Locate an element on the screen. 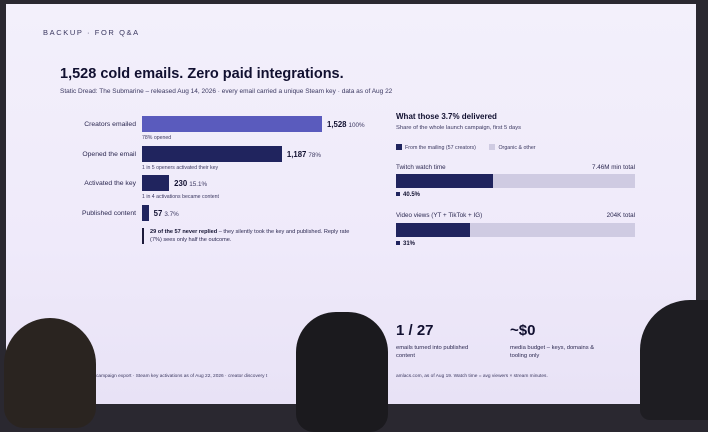 Image resolution: width=708 pixels, height=432 pixels. legend-mailing: From the mailing (57 creators) is located at coordinates (440, 148).